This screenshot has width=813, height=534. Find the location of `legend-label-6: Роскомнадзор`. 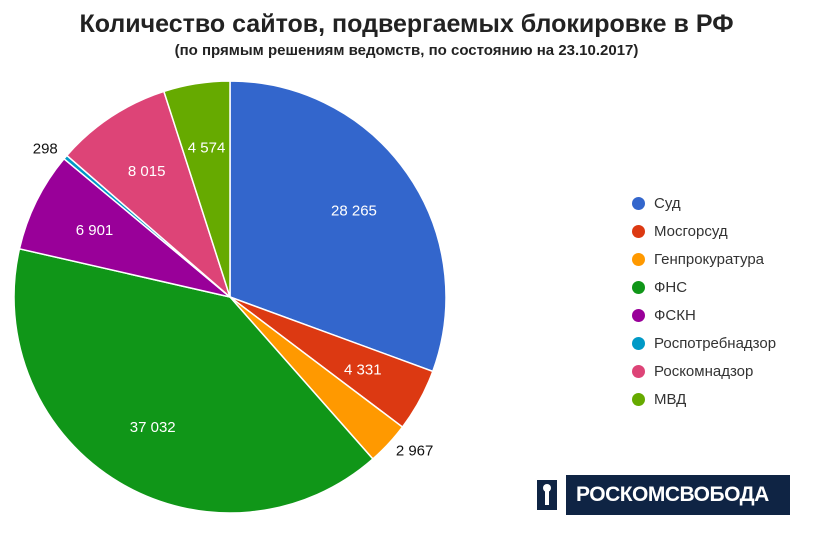

legend-label-6: Роскомнадзор is located at coordinates (704, 371).